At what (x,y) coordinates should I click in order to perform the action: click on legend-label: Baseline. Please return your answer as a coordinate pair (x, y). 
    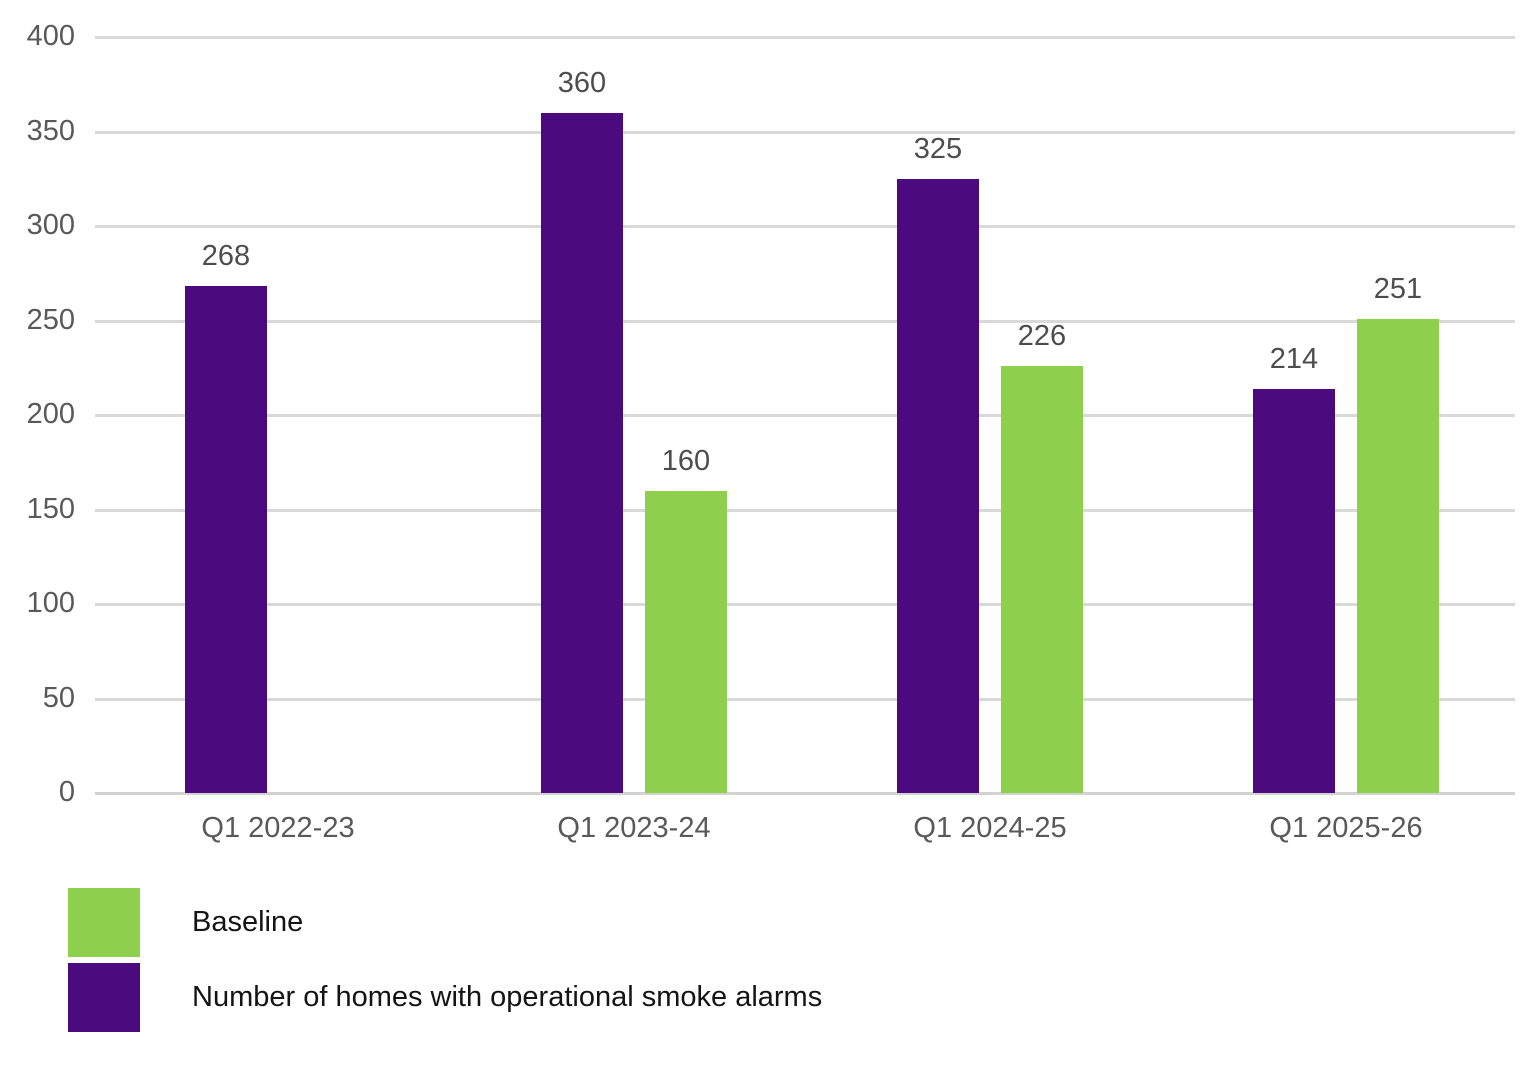
    Looking at the image, I should click on (248, 922).